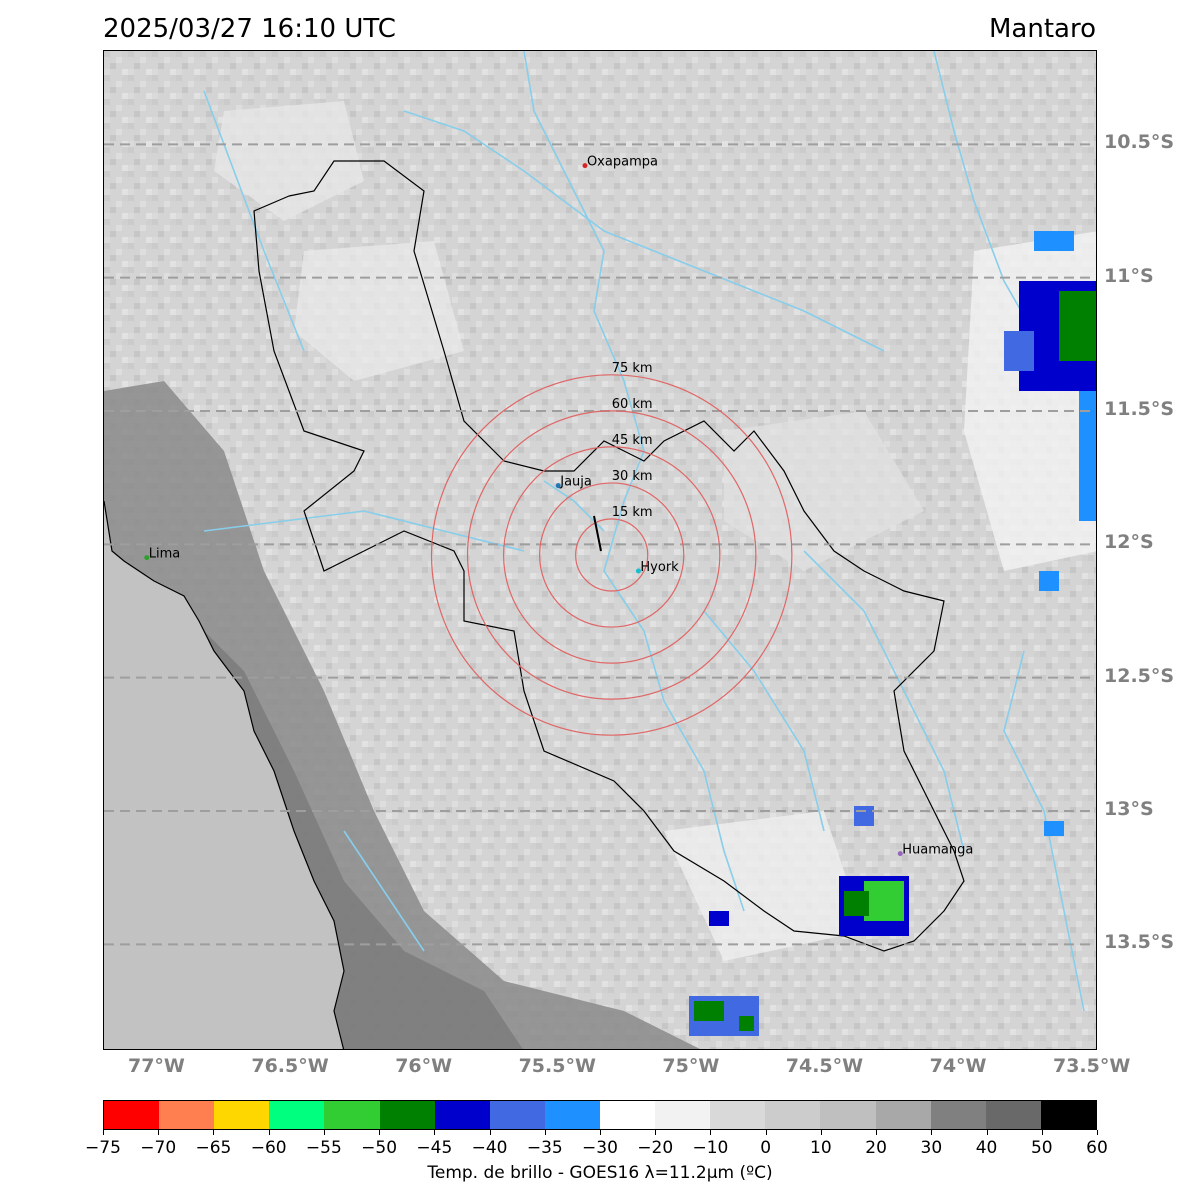 The image size is (1200, 1200). Describe the element at coordinates (213, 1148) in the screenshot. I see `colorbar-tick-label: −65` at that location.